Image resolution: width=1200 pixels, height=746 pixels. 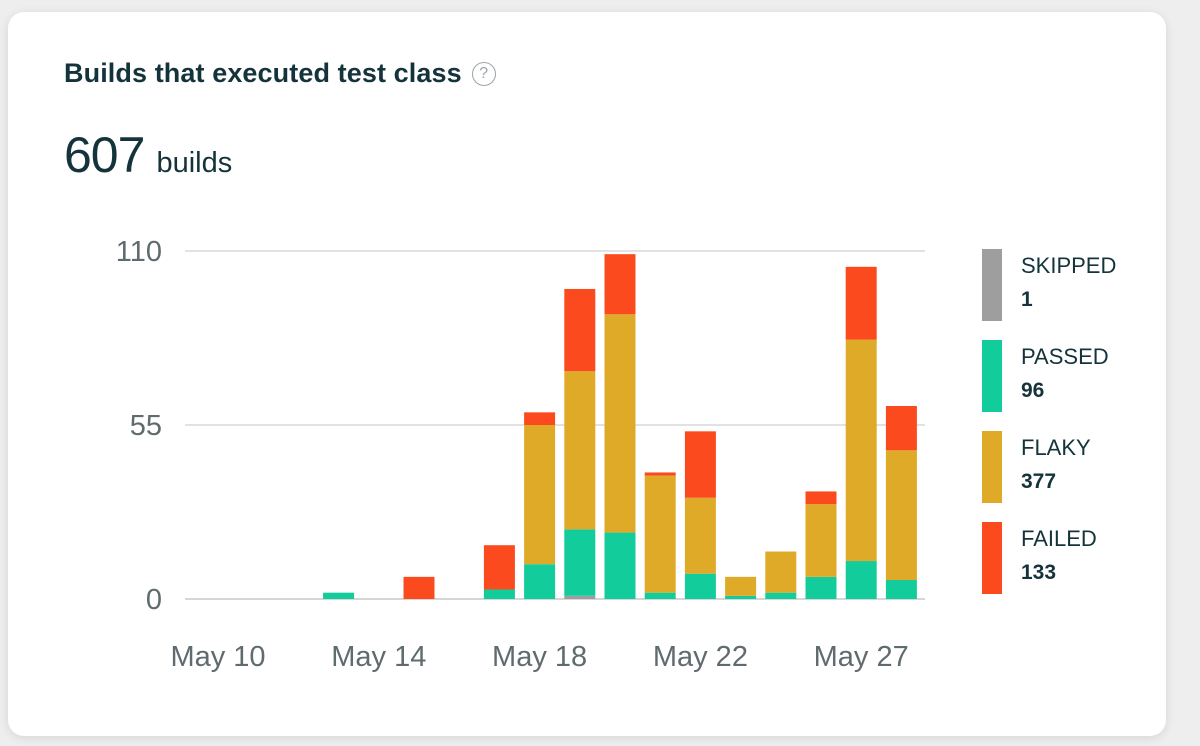 What do you see at coordinates (1065, 356) in the screenshot?
I see `legend-label-passed: PASSED` at bounding box center [1065, 356].